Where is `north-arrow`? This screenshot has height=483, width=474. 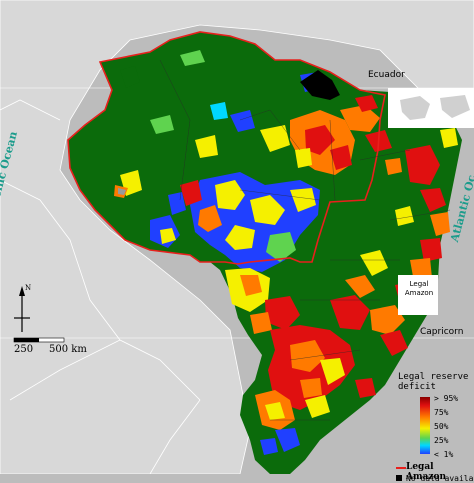
north-arrow is located at coordinates (22, 309).